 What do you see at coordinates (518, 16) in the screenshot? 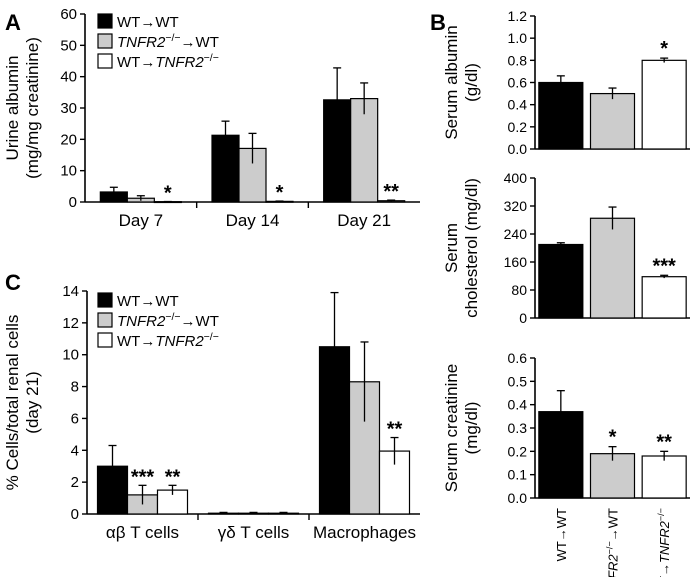
I see `panel-b1-y-tick-label: 1.2` at bounding box center [518, 16].